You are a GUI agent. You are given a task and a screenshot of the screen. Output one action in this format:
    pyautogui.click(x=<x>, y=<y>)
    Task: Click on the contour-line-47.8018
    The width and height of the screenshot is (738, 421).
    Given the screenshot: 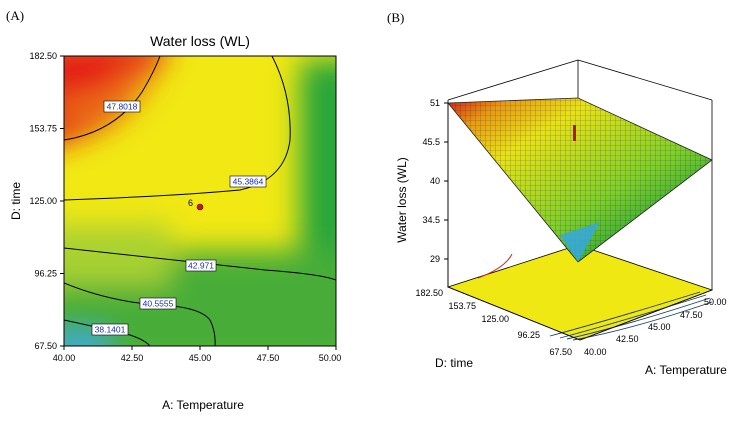 What is the action you would take?
    pyautogui.click(x=112, y=98)
    